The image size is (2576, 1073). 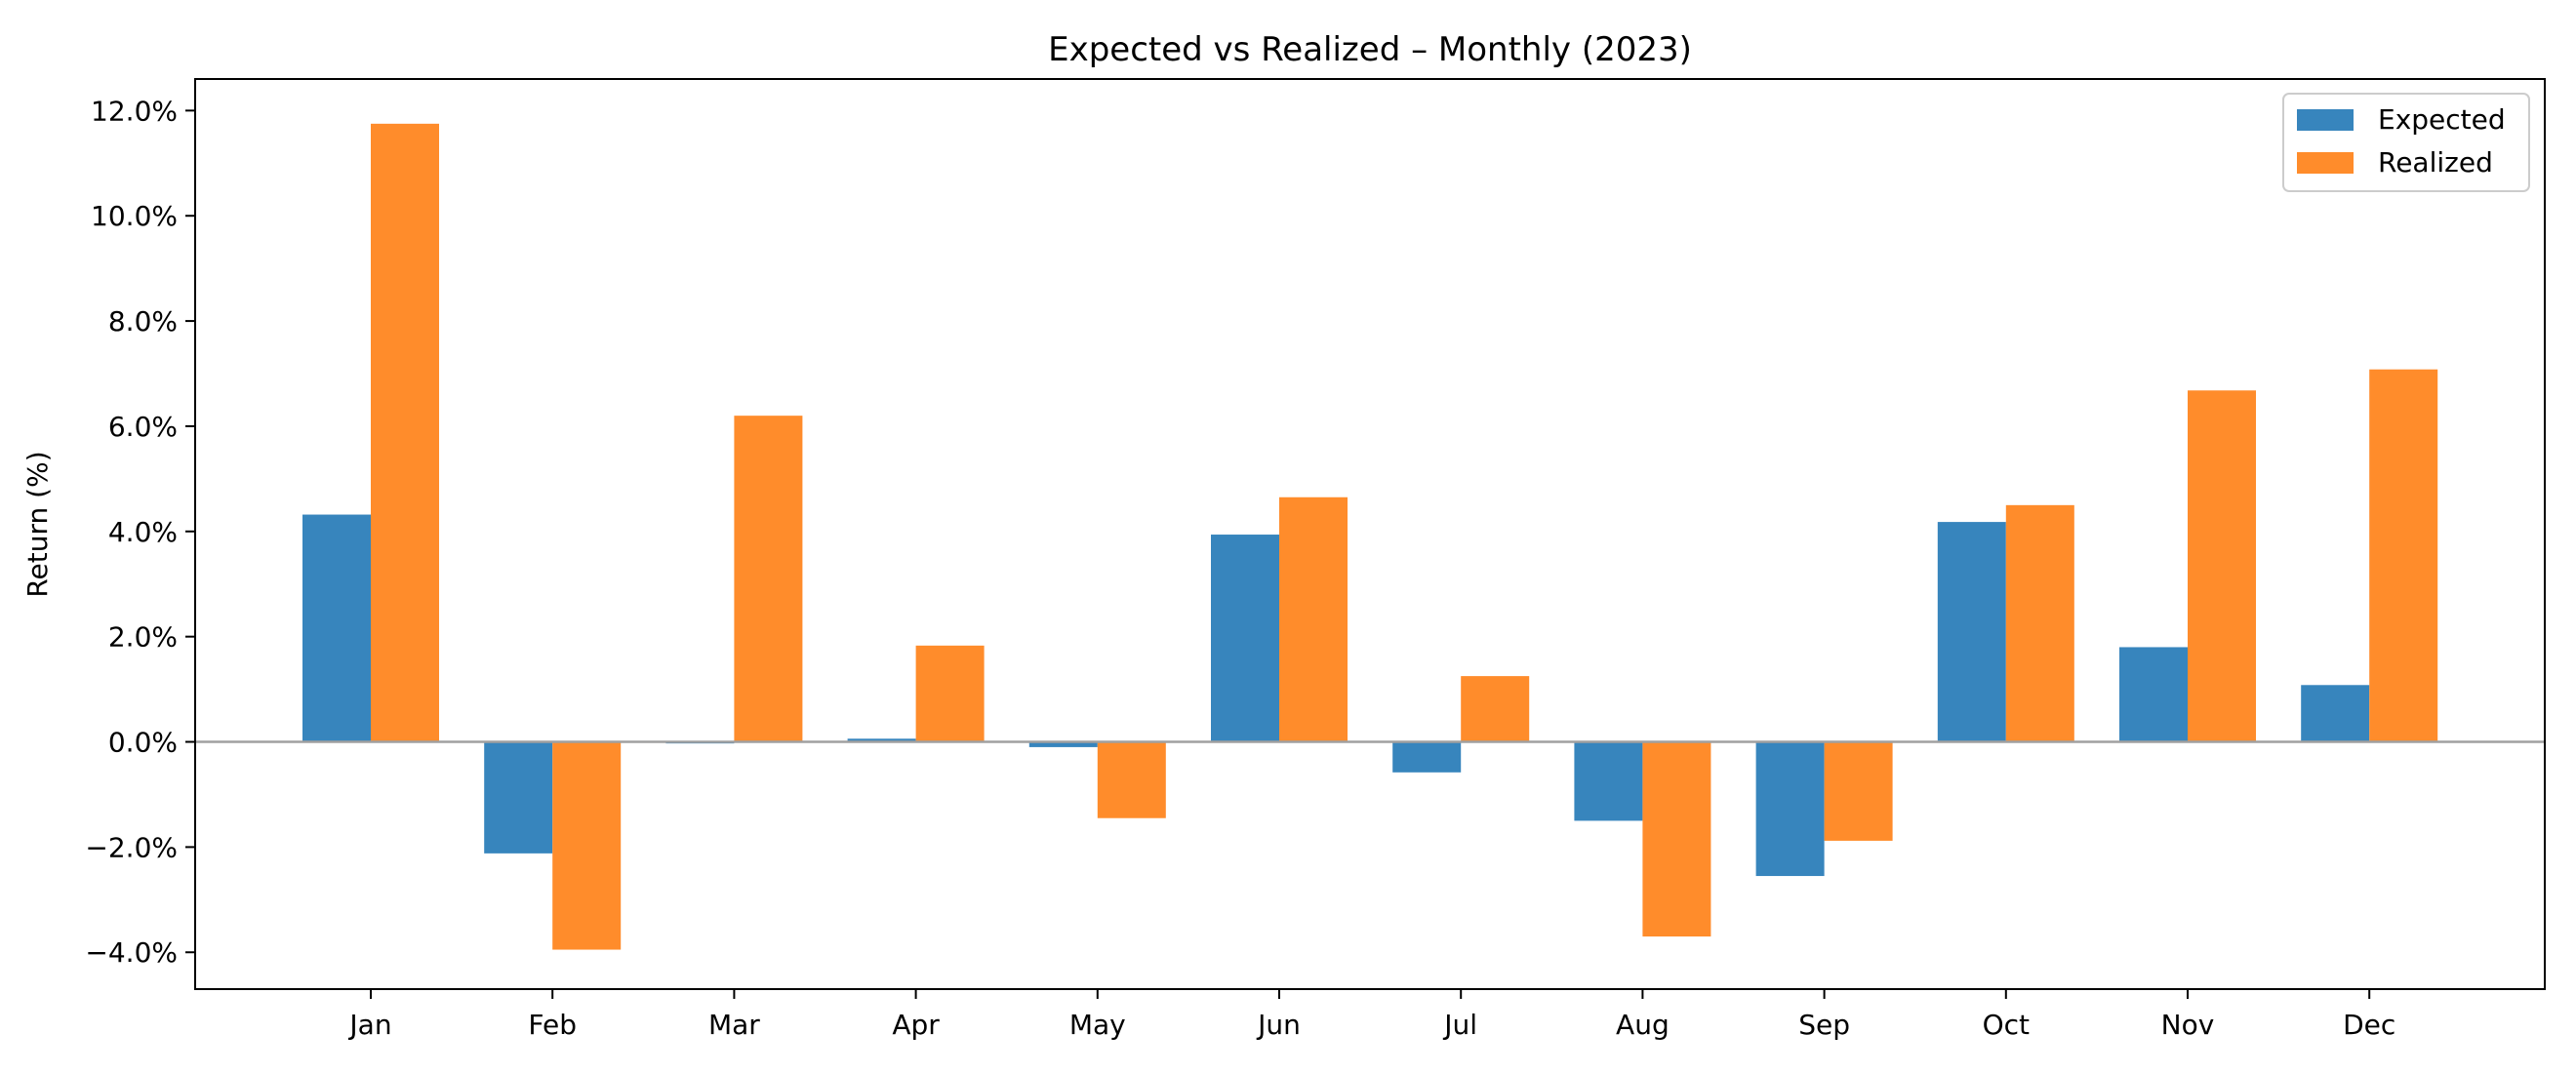 I want to click on bar-expected-jan, so click(x=336, y=628).